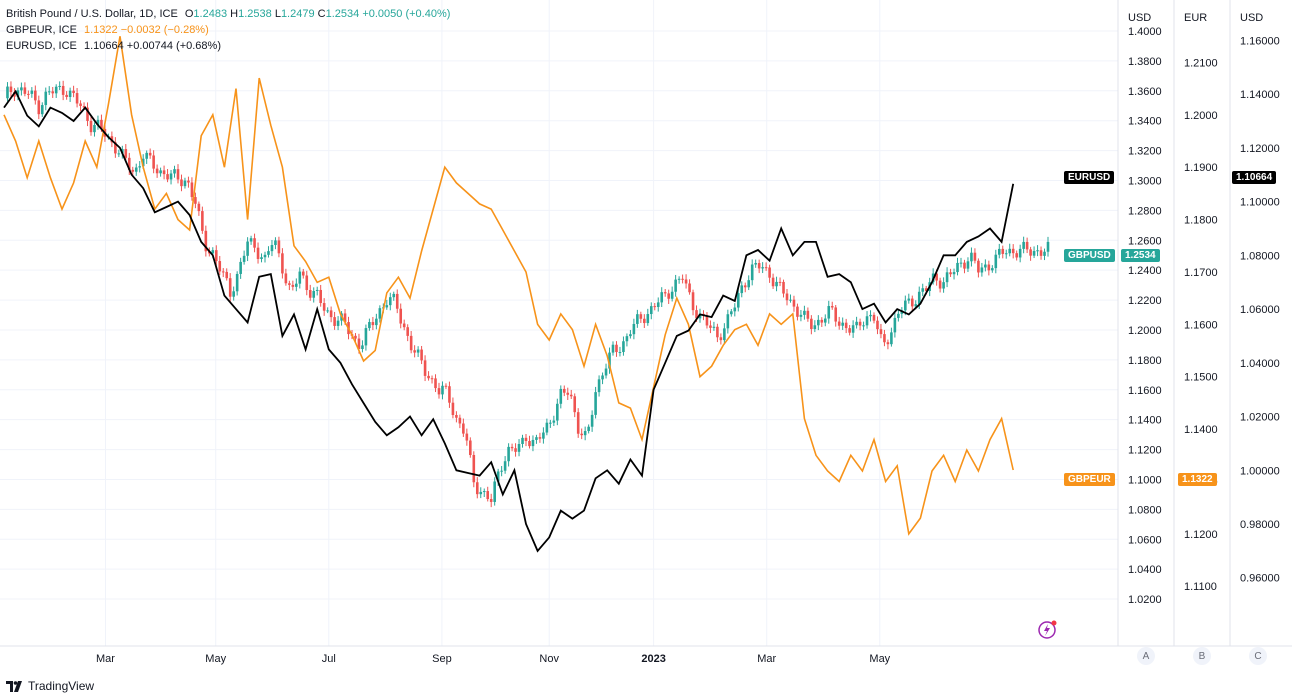 The image size is (1292, 697). Describe the element at coordinates (1146, 656) in the screenshot. I see `scale-button-a: A` at that location.